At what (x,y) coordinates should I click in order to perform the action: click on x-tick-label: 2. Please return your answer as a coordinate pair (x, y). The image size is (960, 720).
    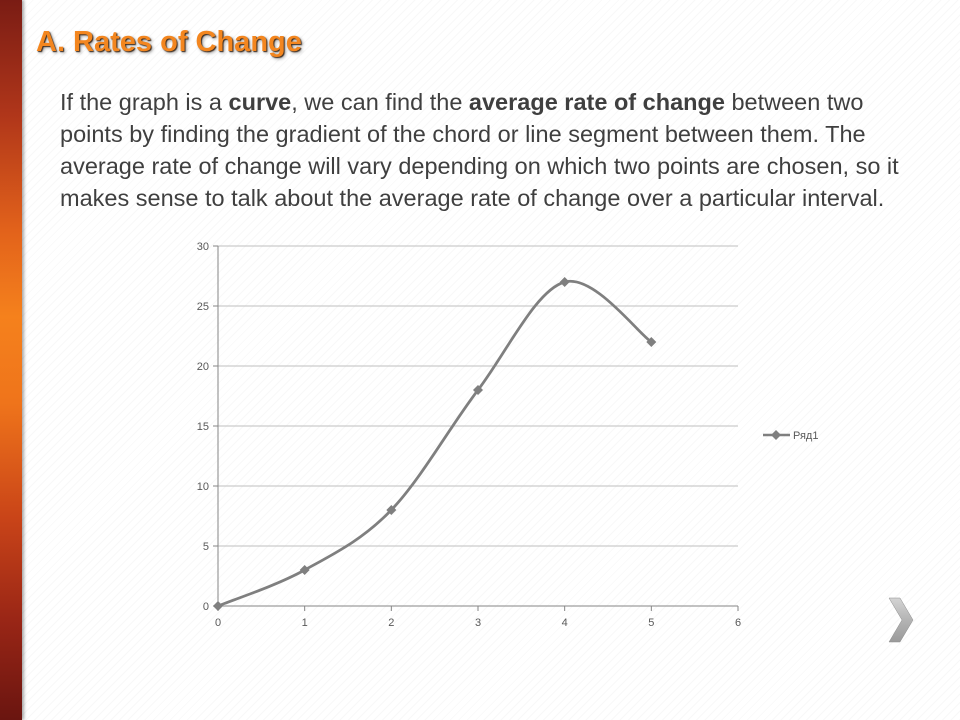
    Looking at the image, I should click on (391, 623).